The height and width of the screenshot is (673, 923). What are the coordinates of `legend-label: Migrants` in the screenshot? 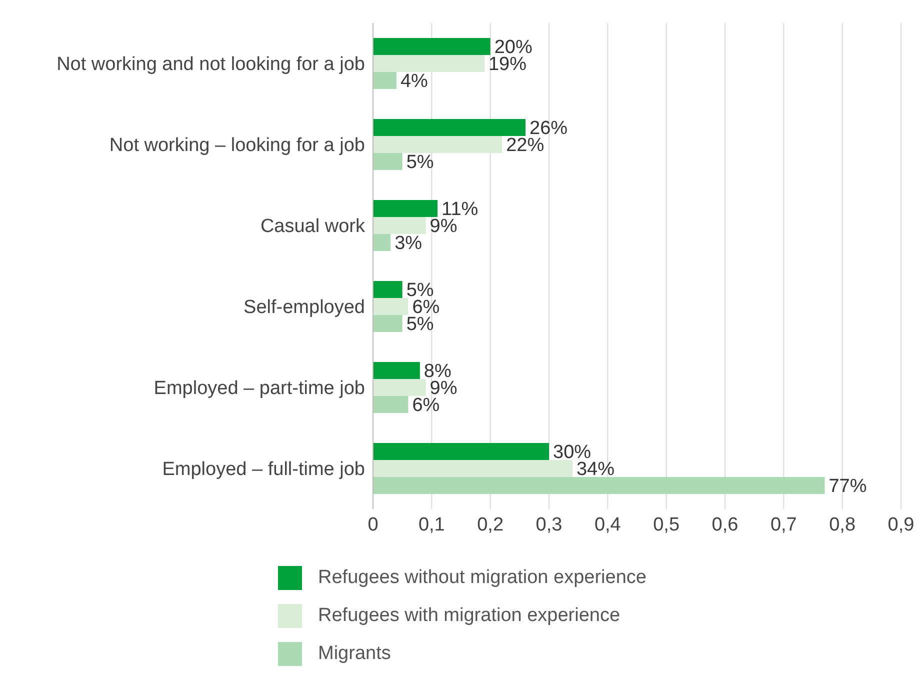 It's located at (354, 654).